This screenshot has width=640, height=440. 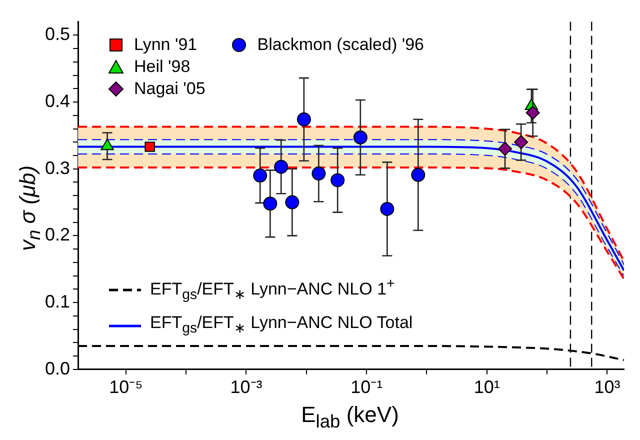 I want to click on legend-label: Blackmon (scaled) '96, so click(x=340, y=45).